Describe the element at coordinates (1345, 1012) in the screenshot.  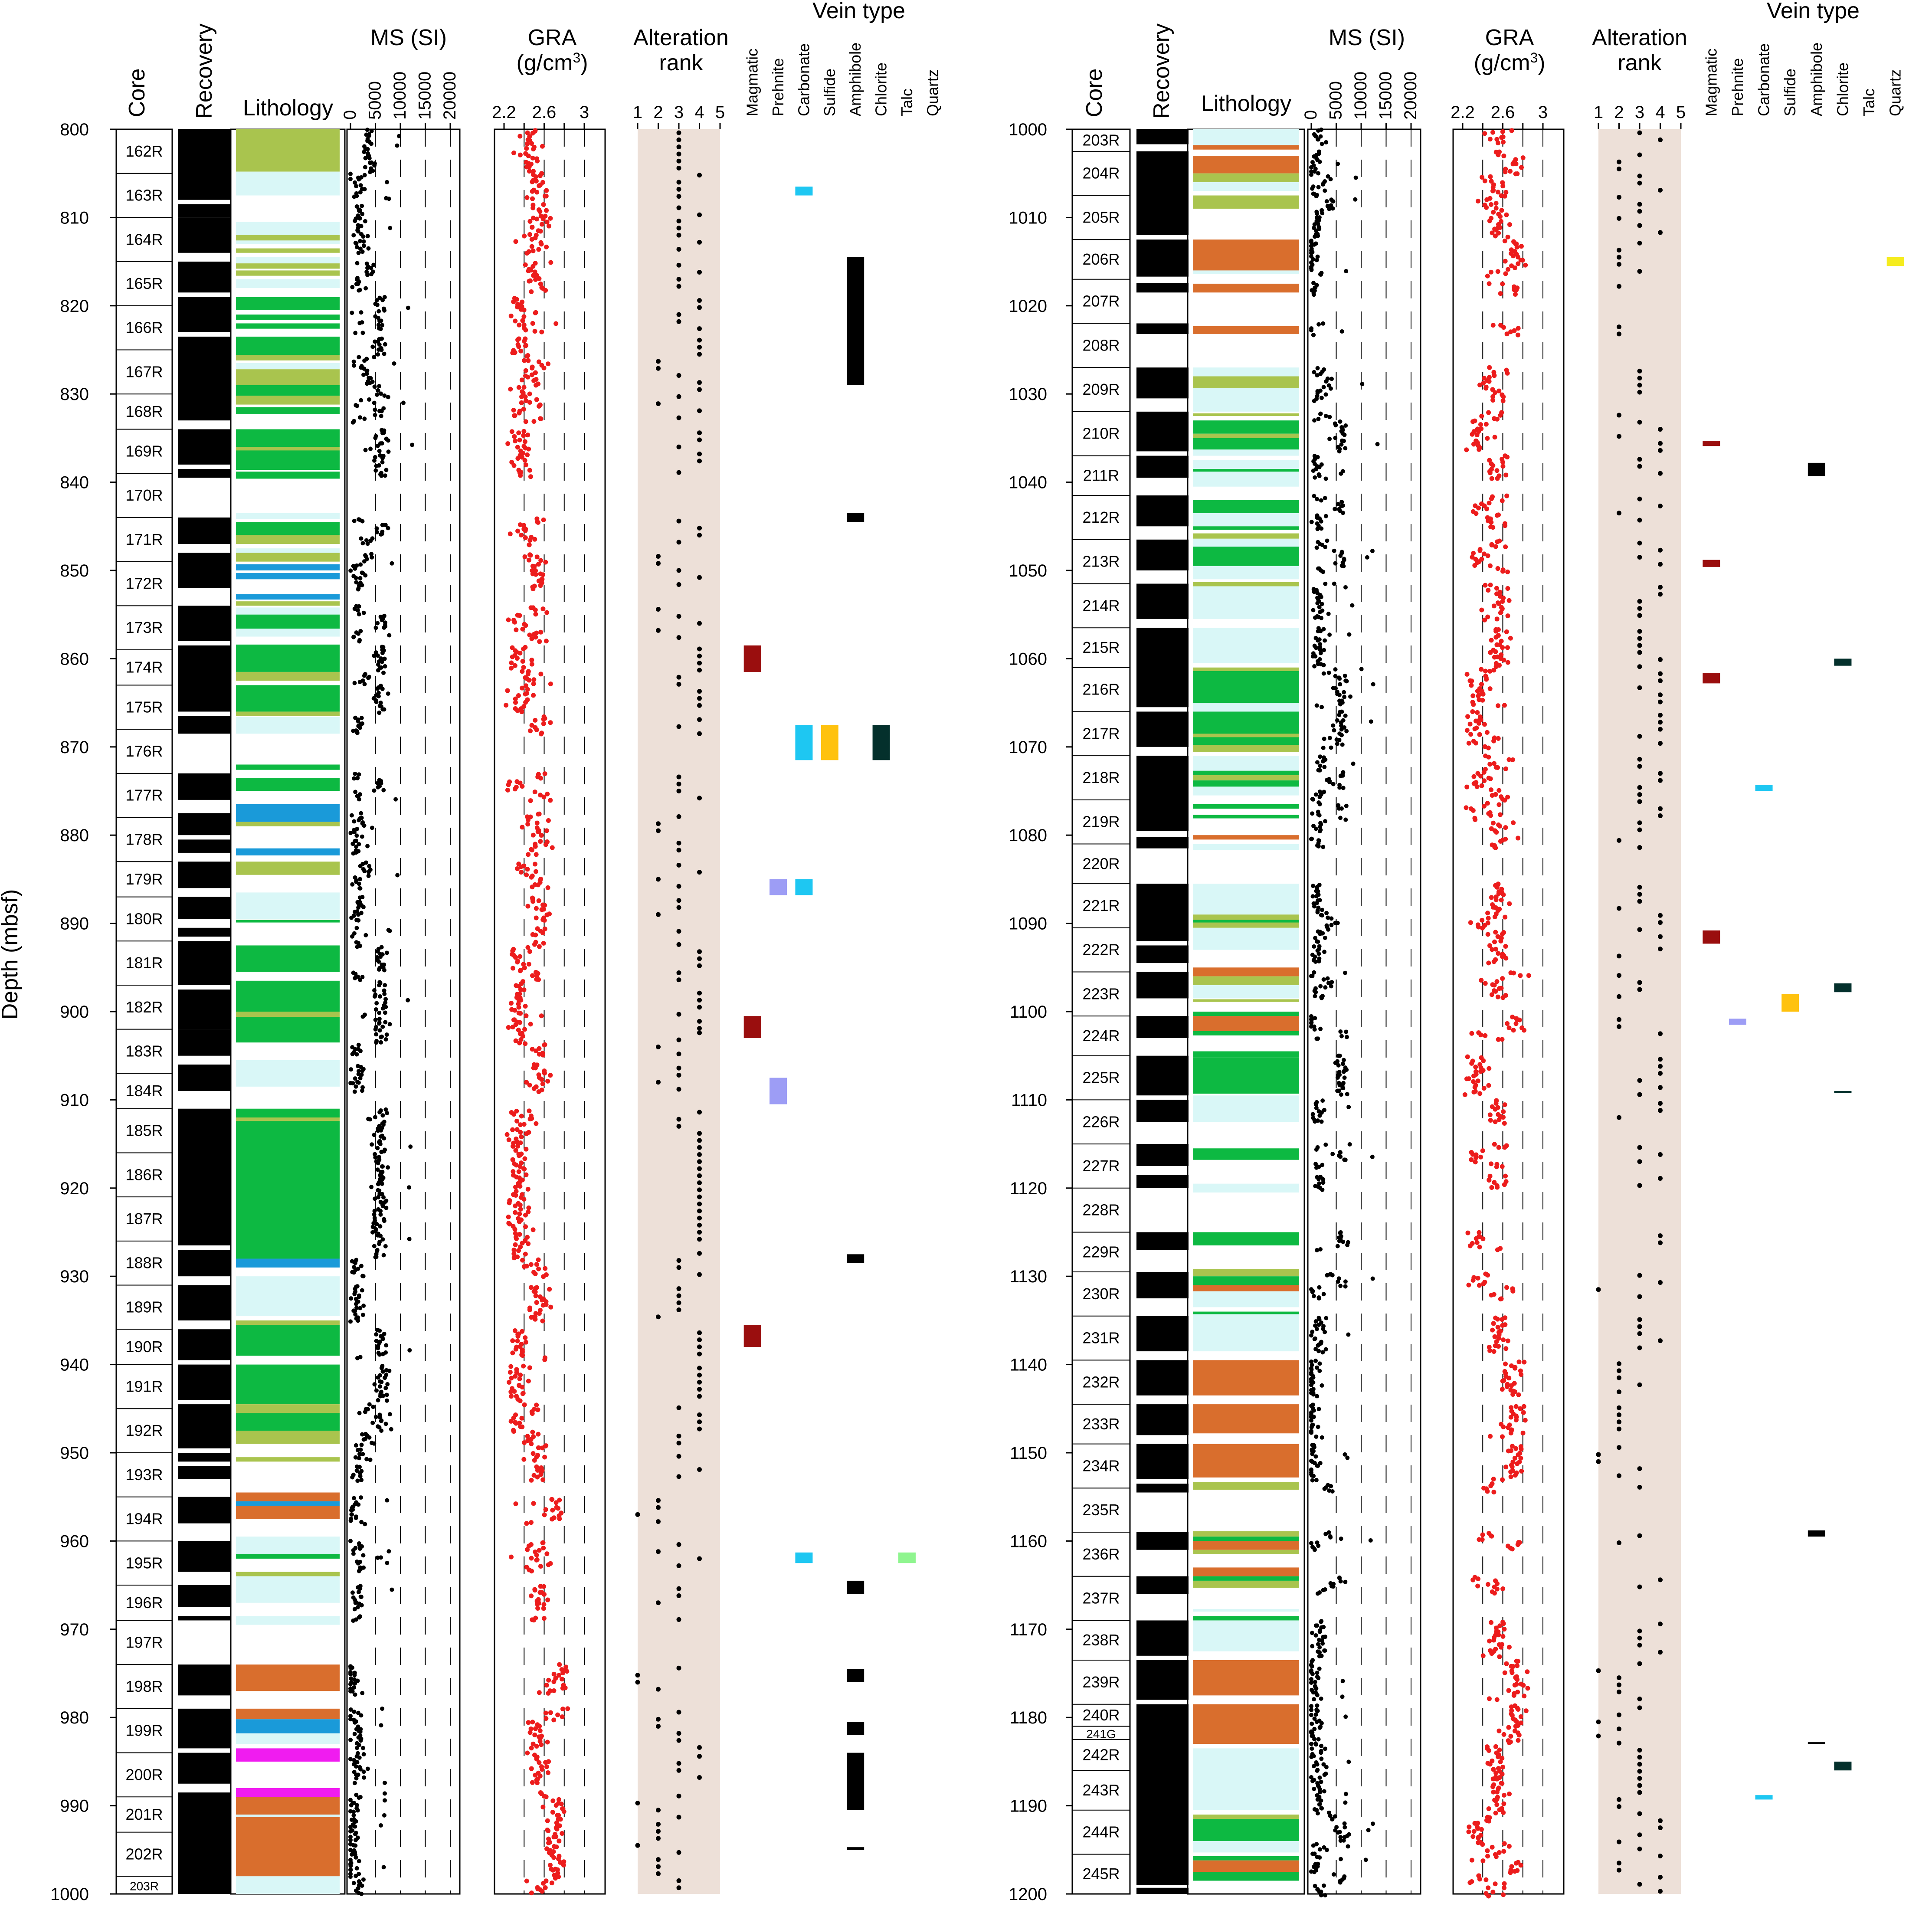
I see `ms-data-series` at that location.